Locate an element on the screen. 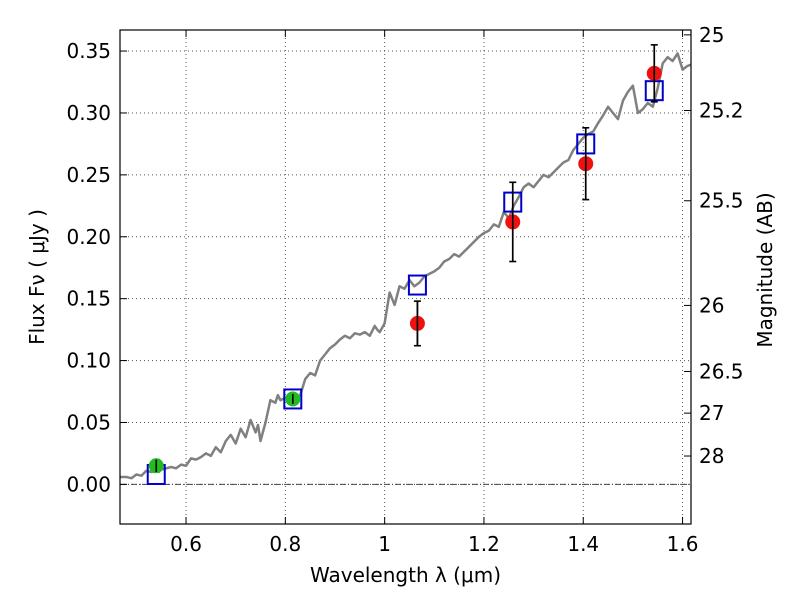 The width and height of the screenshot is (800, 600). y-tick-label: 0.10 is located at coordinates (88, 361).